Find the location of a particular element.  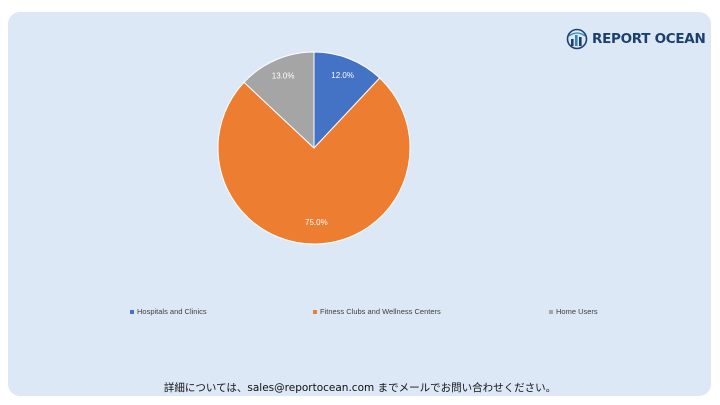

legend-item-fitness: Fitness Clubs and Wellness Centers is located at coordinates (377, 311).